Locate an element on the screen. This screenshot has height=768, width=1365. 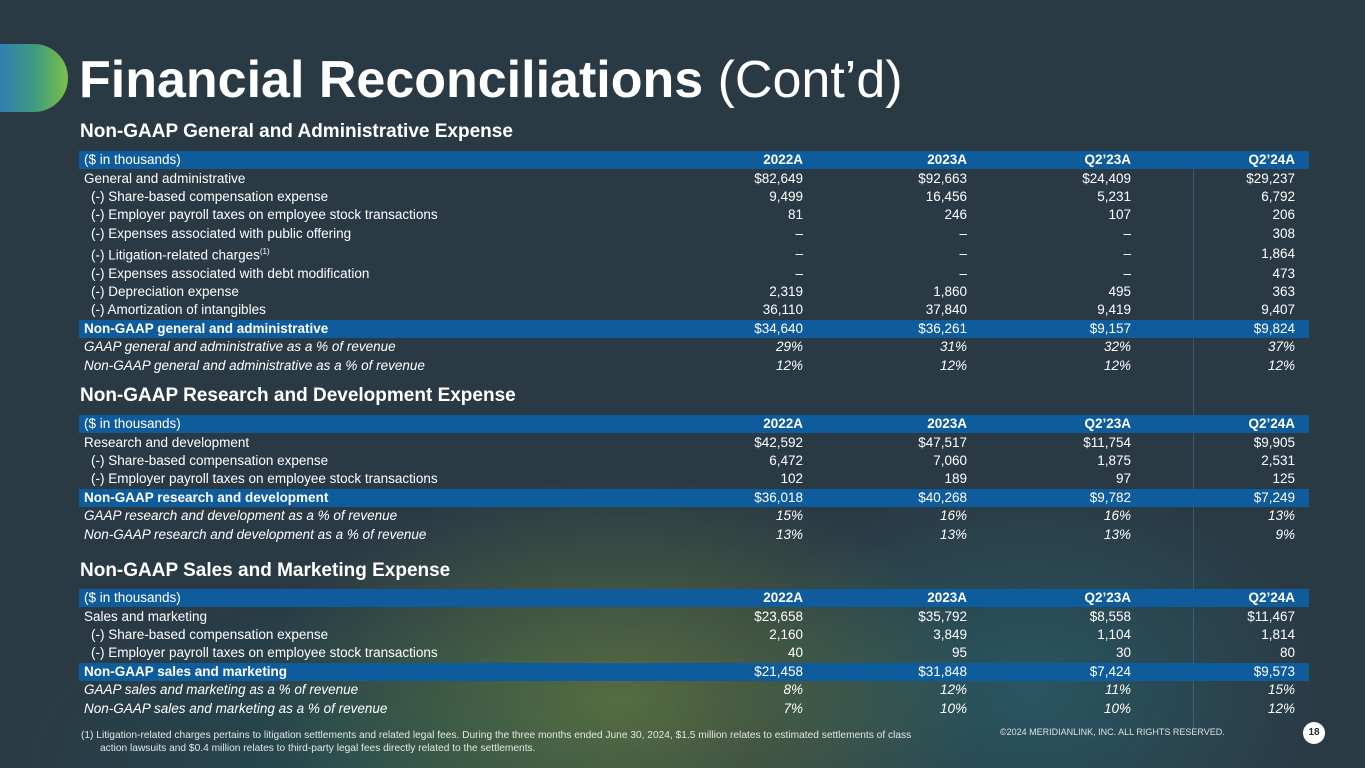
percent-value: 31% is located at coordinates (953, 347).